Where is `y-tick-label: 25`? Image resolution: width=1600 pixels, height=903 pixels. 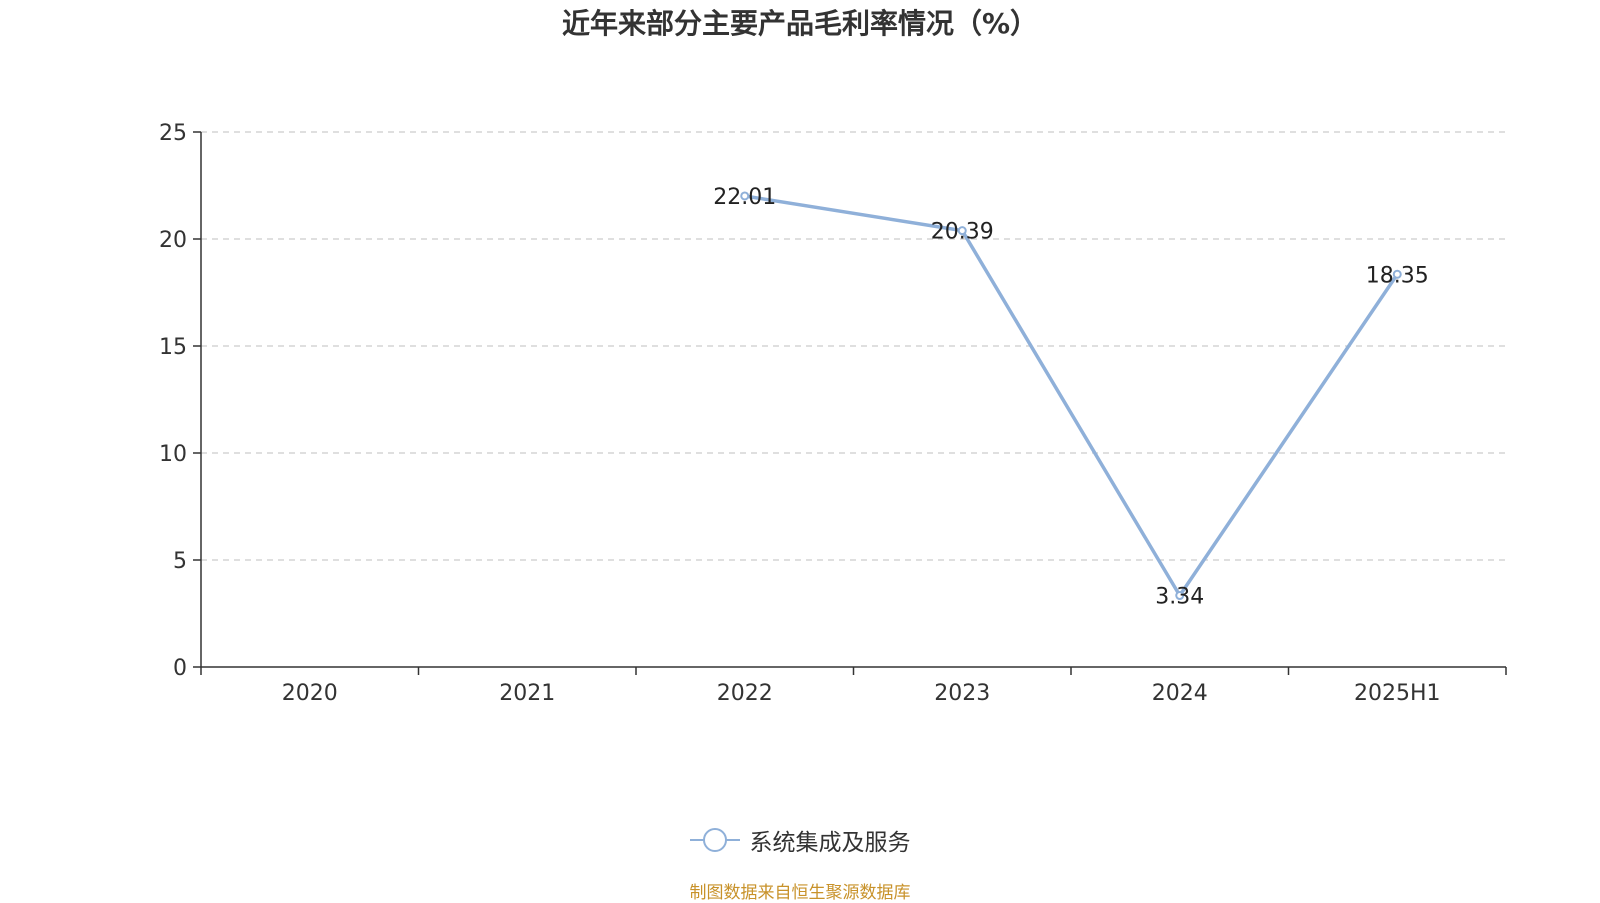
y-tick-label: 25 is located at coordinates (173, 133).